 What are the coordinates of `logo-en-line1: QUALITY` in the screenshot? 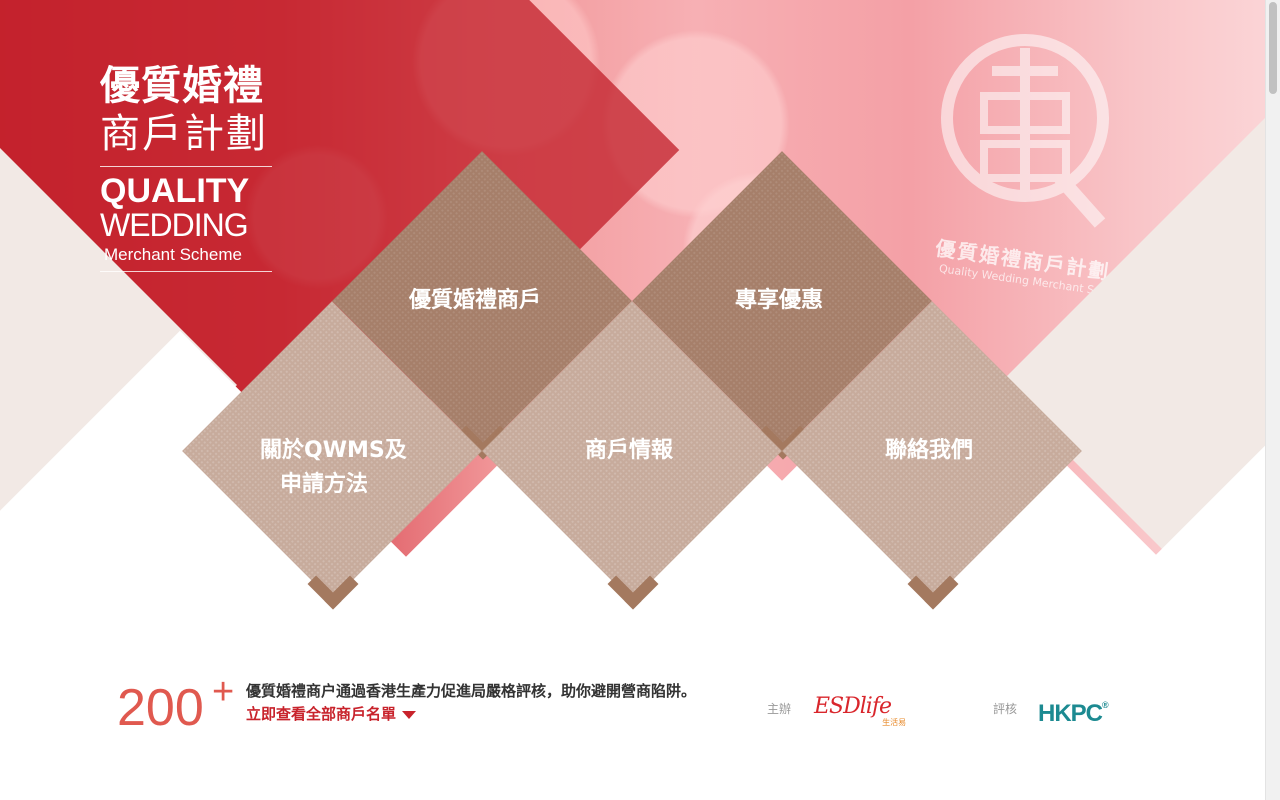 It's located at (175, 191).